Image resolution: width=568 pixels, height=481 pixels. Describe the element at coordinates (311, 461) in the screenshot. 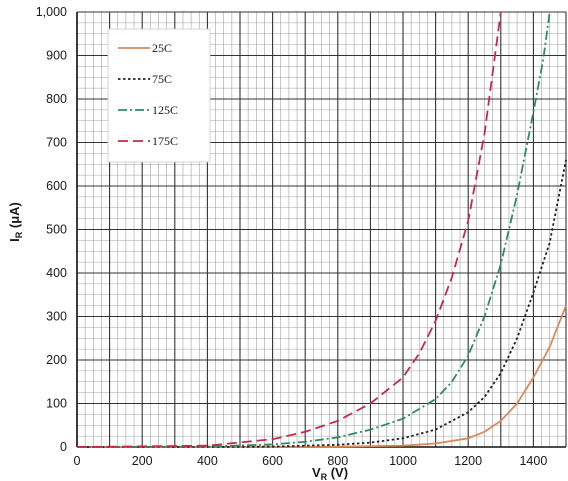

I see `x-tick-labels: 0 200 400 600 800 1000 1200 1400` at that location.